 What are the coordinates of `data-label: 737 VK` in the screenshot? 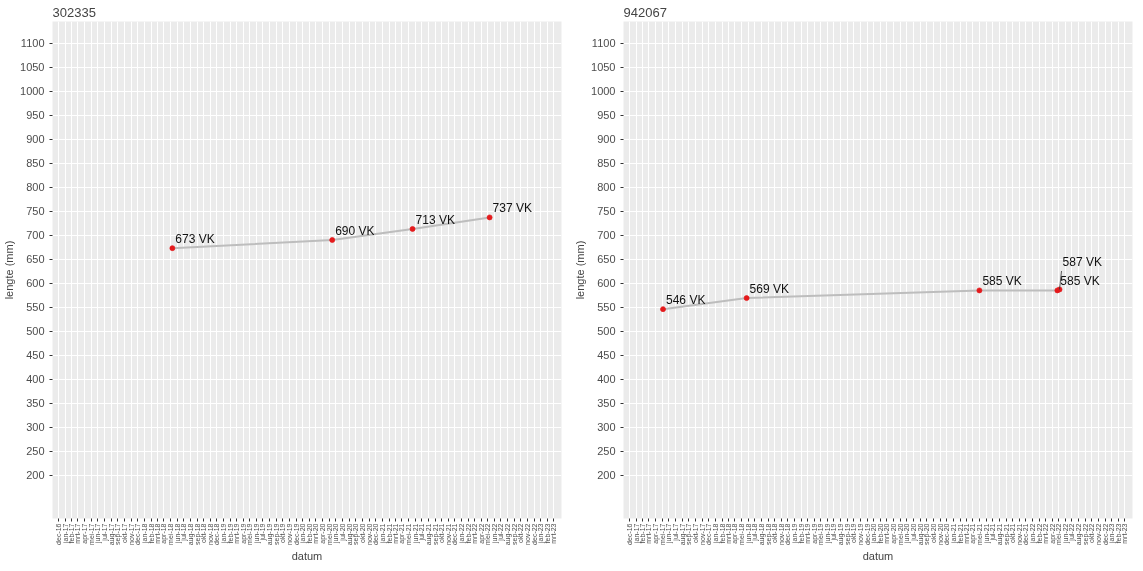 It's located at (512, 208).